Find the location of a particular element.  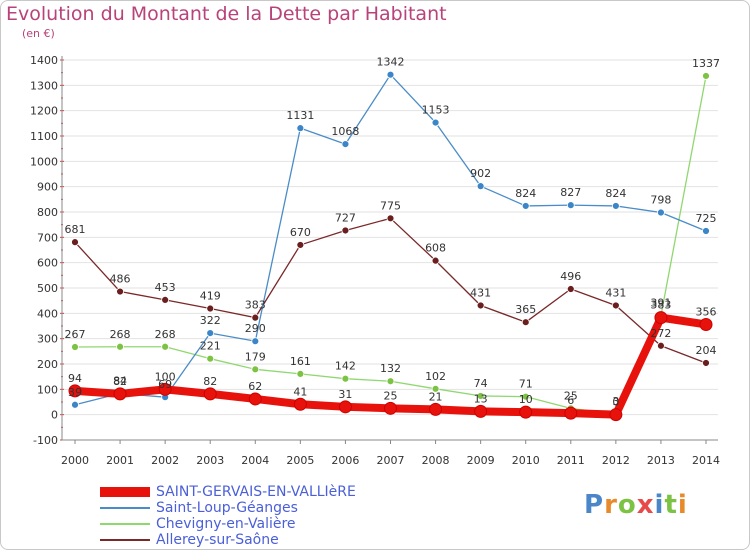

data-label: 496 is located at coordinates (570, 276).